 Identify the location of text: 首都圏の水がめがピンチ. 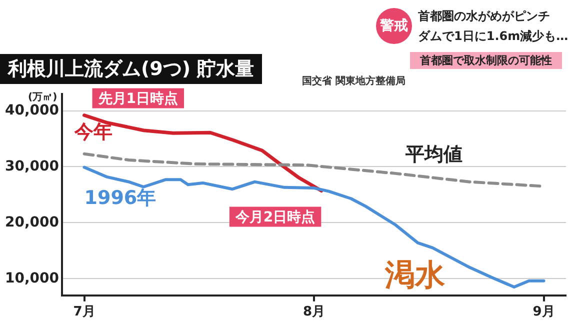
(484, 16).